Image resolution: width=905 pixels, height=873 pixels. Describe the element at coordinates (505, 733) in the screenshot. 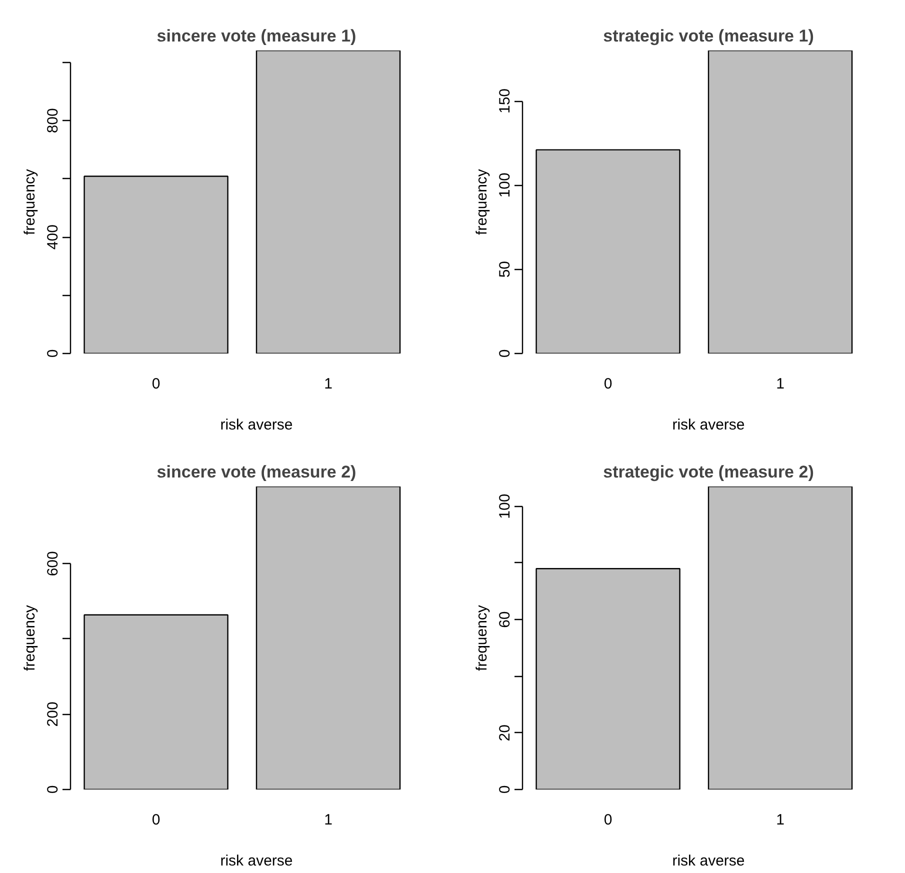

I see `y-tick-label: 20` at that location.